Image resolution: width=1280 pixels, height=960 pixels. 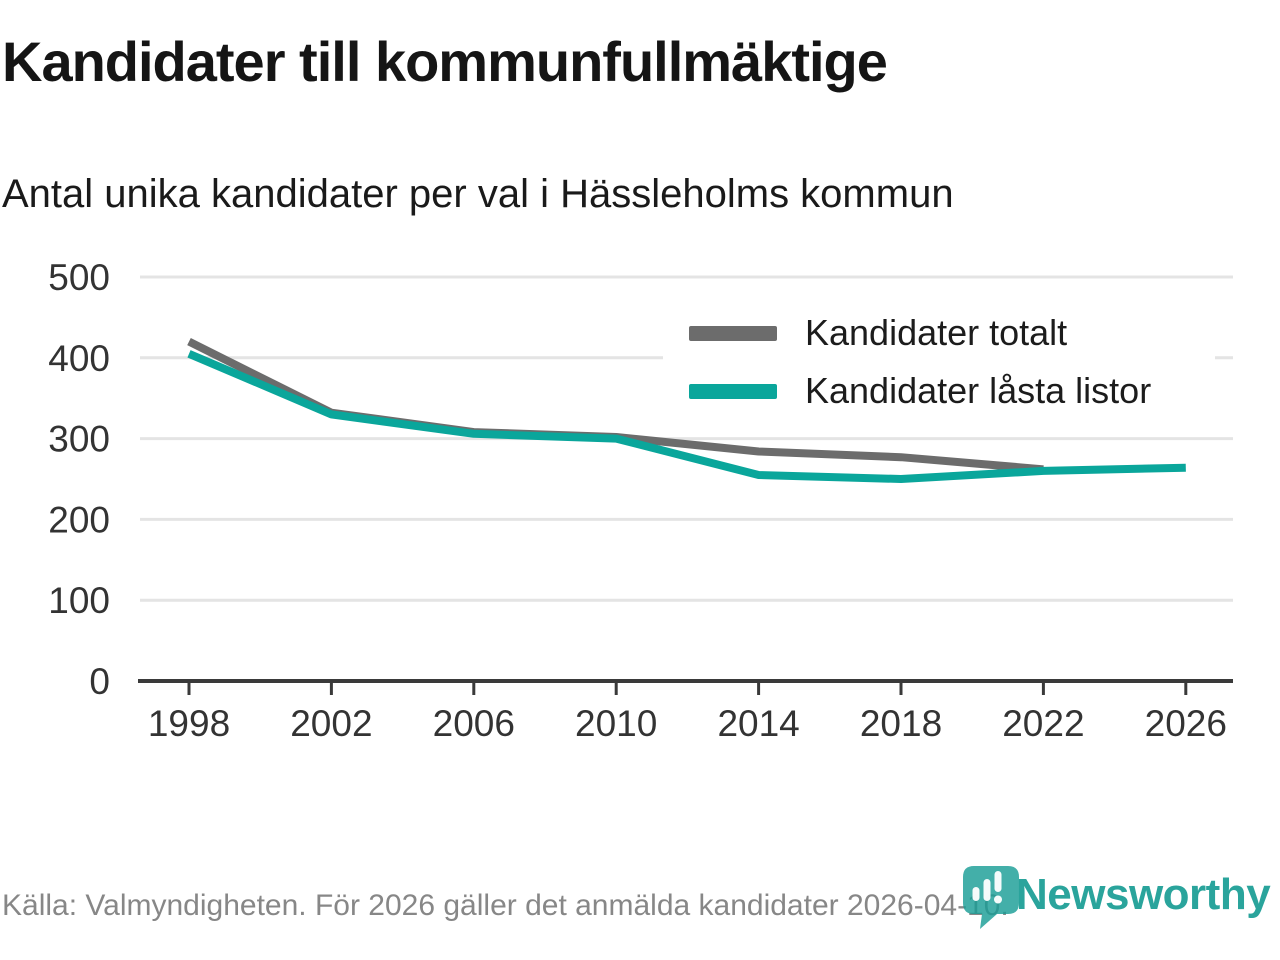 I want to click on x-axis-tick-label: 2026, so click(x=1186, y=723).